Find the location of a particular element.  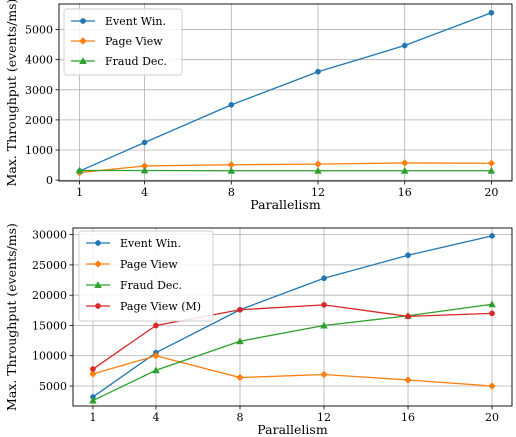

y-tick-label: 0 is located at coordinates (49, 180).